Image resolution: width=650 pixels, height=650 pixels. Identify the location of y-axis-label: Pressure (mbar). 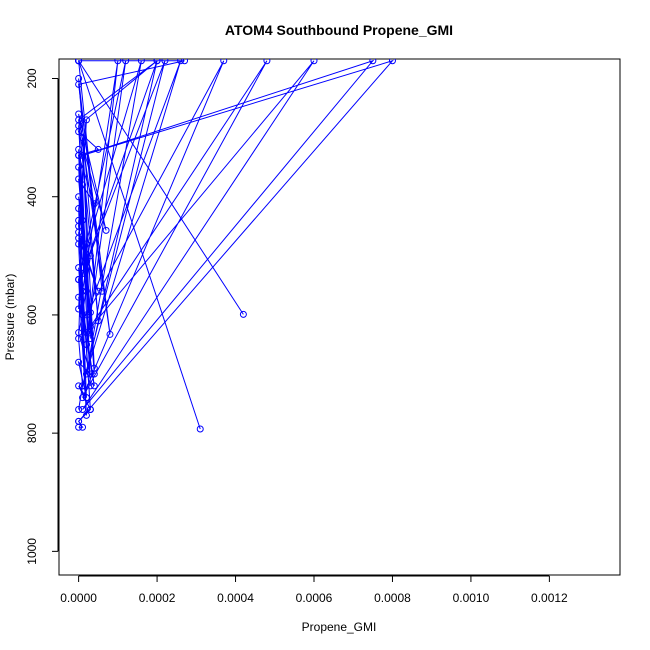
(10, 317).